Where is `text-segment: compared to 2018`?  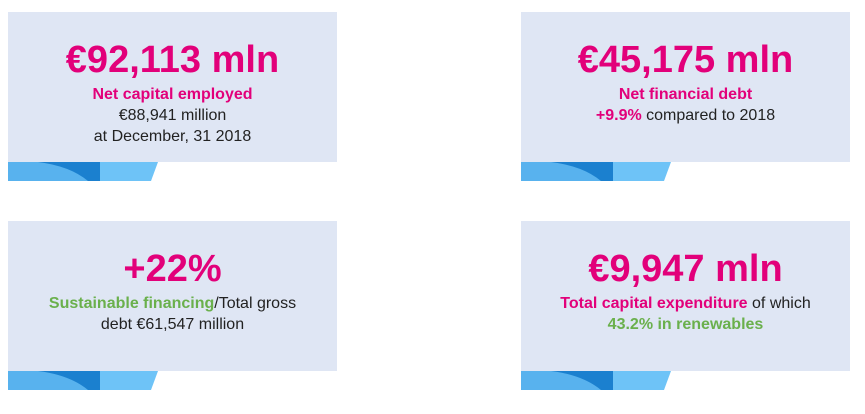
text-segment: compared to 2018 is located at coordinates (708, 115).